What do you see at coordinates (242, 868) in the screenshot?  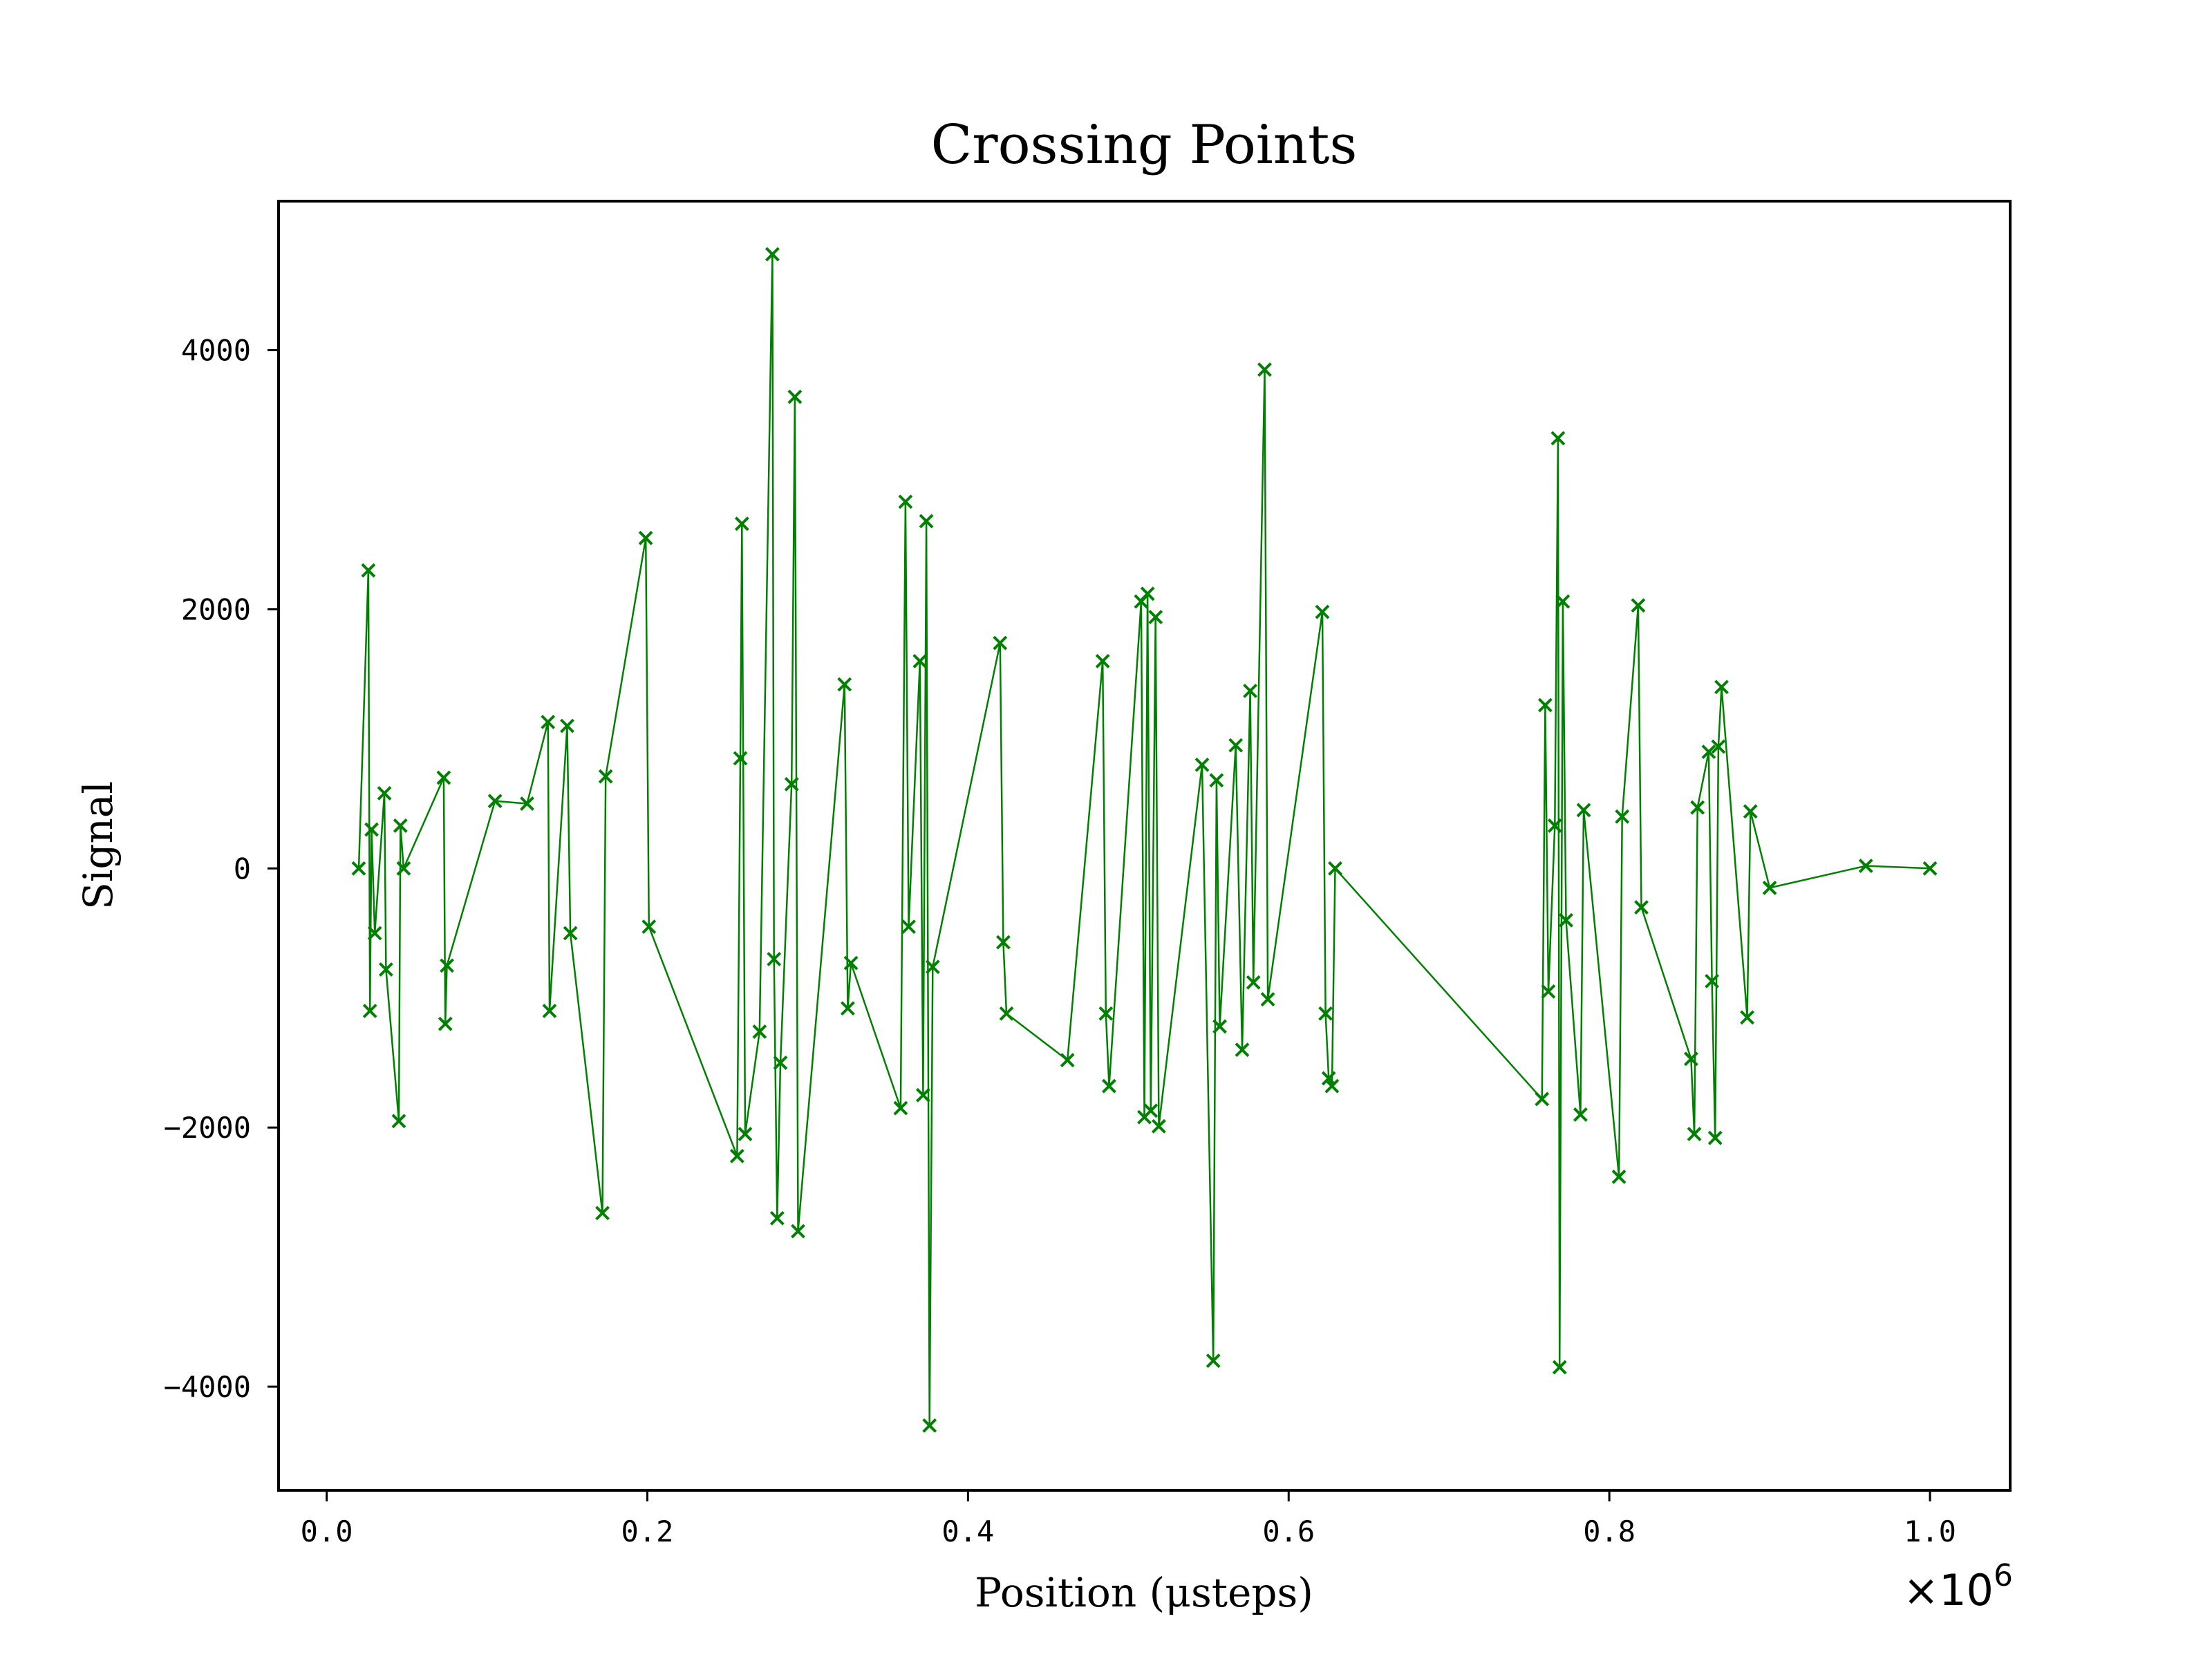 I see `y-tick-label: 0` at bounding box center [242, 868].